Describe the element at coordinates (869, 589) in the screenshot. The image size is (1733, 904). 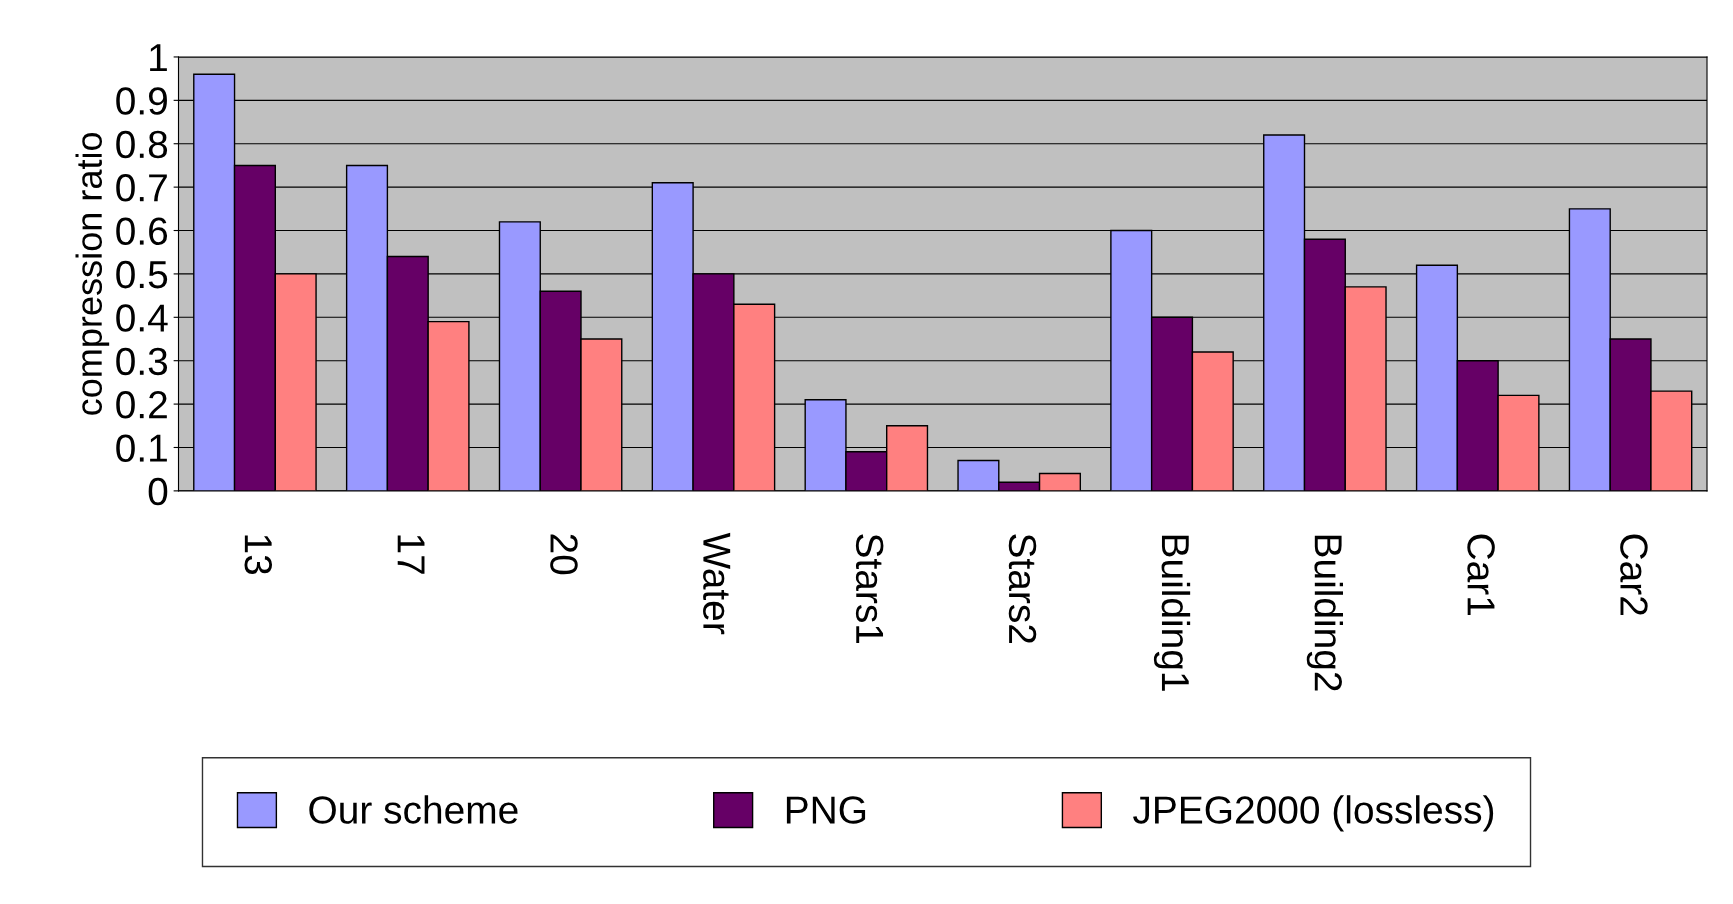
I see `x-tick-label: Stars1` at that location.